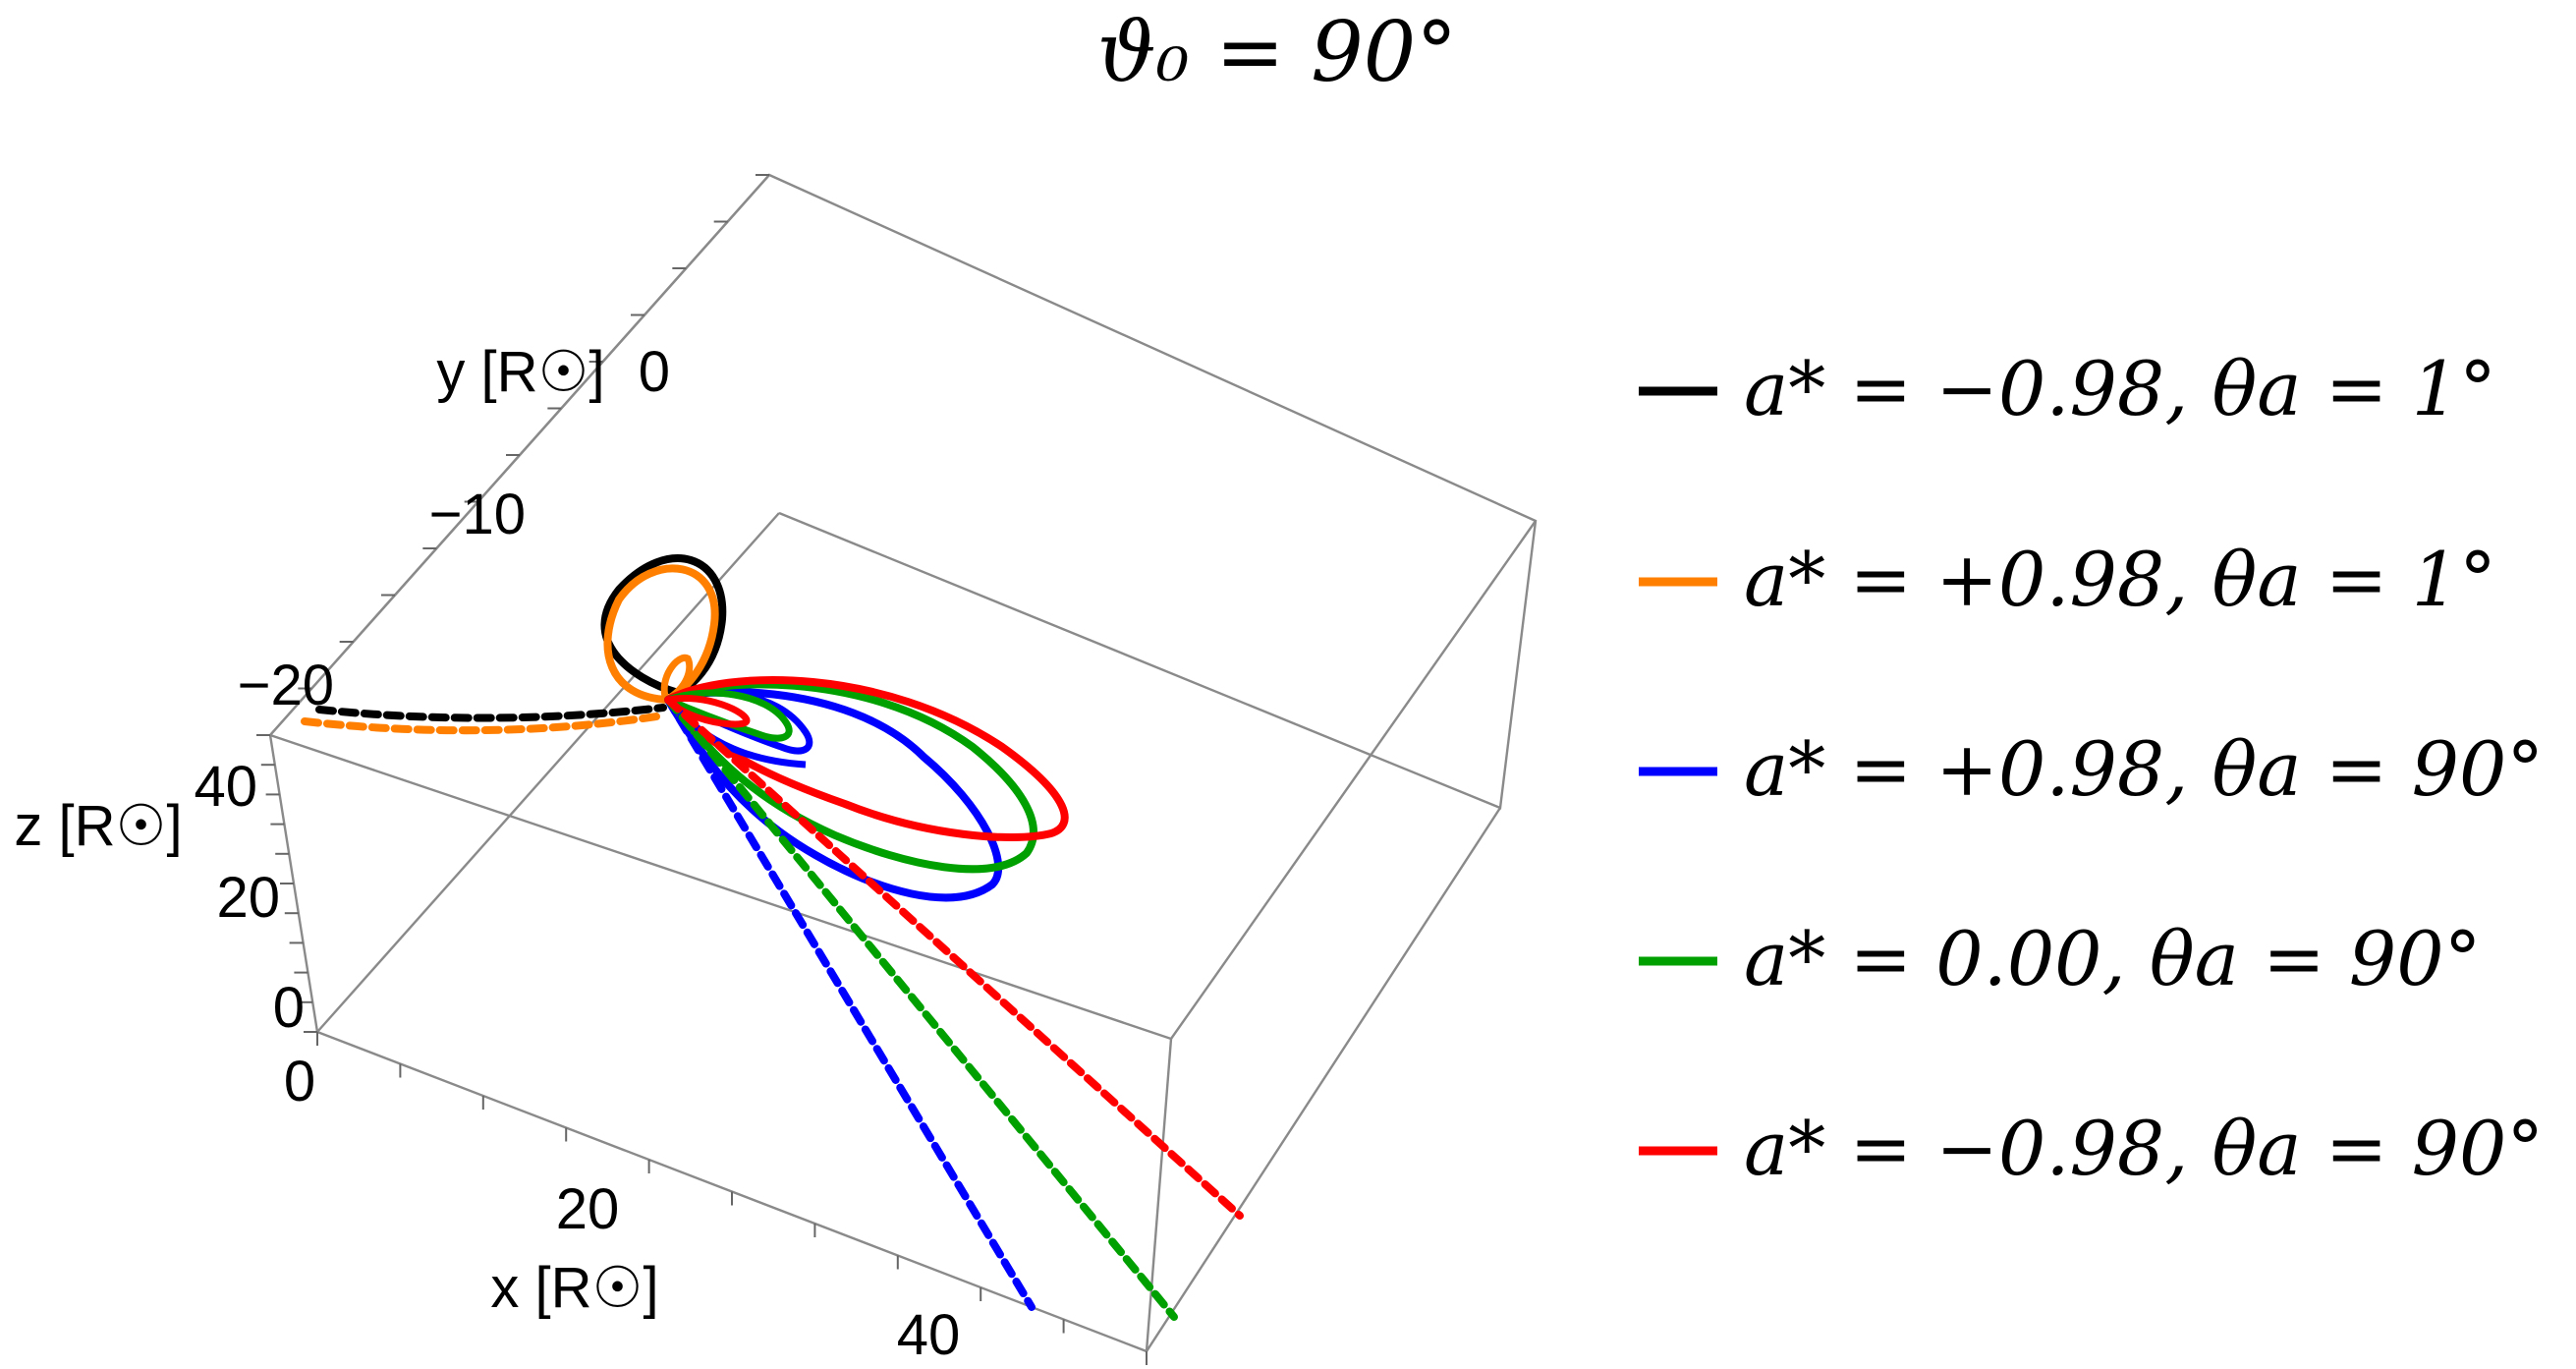 This screenshot has width=2576, height=1369. What do you see at coordinates (289, 1008) in the screenshot?
I see `z-tick-label: 0` at bounding box center [289, 1008].